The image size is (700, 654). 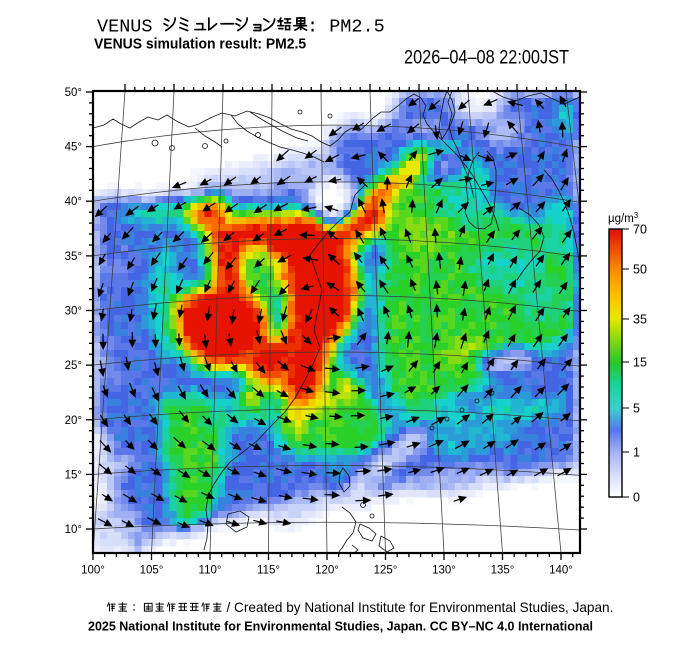 I want to click on svg-text: 1, so click(x=636, y=453).